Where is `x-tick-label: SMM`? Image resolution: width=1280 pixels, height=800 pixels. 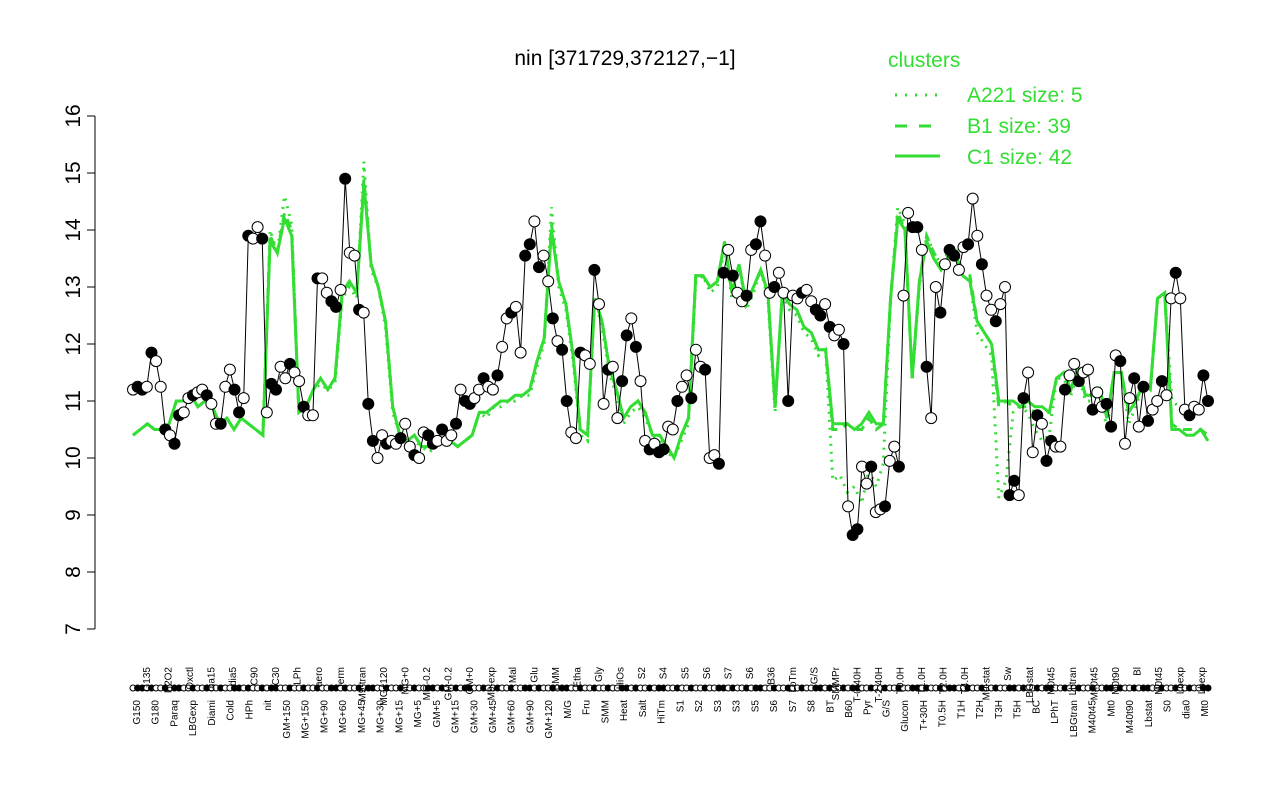 x-tick-label: SMM is located at coordinates (605, 711).